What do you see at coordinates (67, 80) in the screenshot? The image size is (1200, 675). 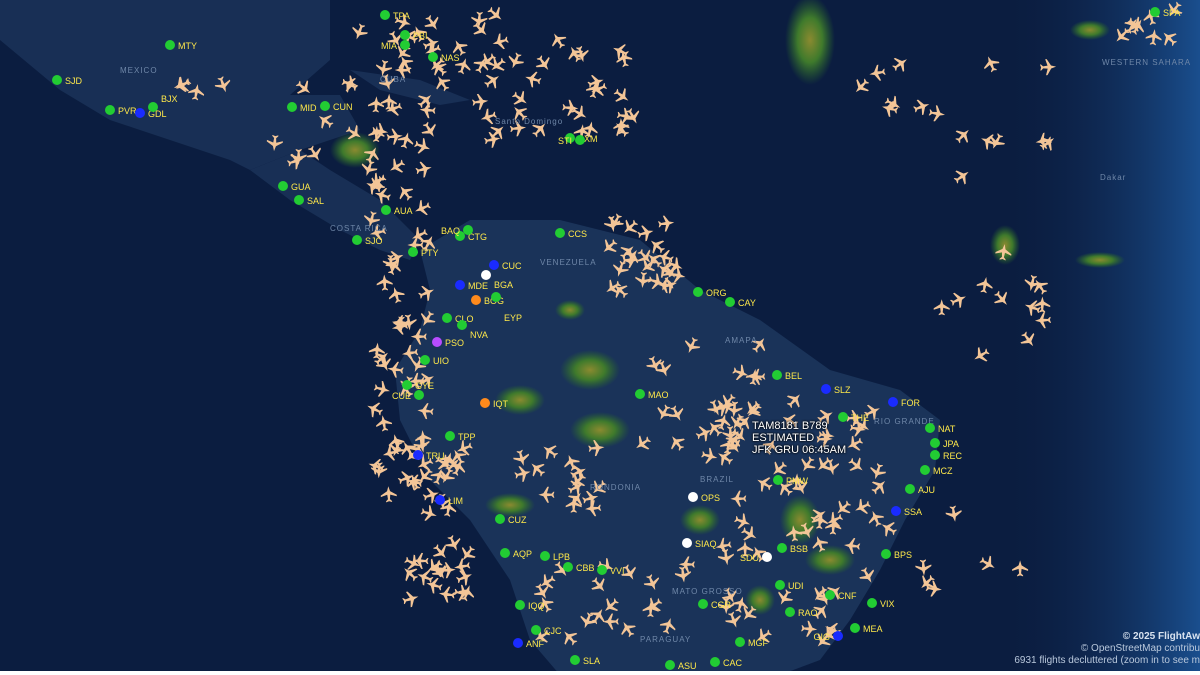 I see `airport-sjd: SJD` at bounding box center [67, 80].